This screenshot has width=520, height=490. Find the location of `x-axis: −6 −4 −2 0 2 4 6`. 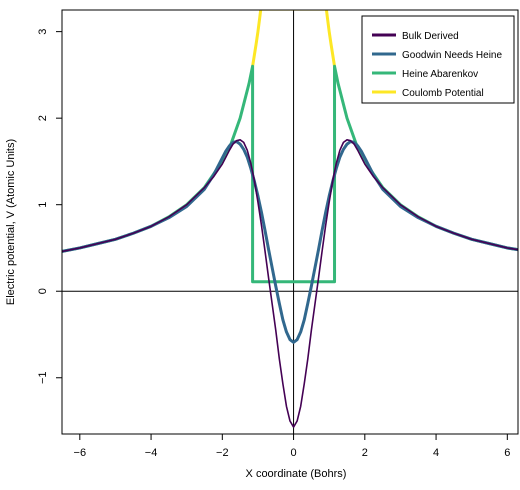

x-axis: −6 −4 −2 0 2 4 6 is located at coordinates (292, 446).